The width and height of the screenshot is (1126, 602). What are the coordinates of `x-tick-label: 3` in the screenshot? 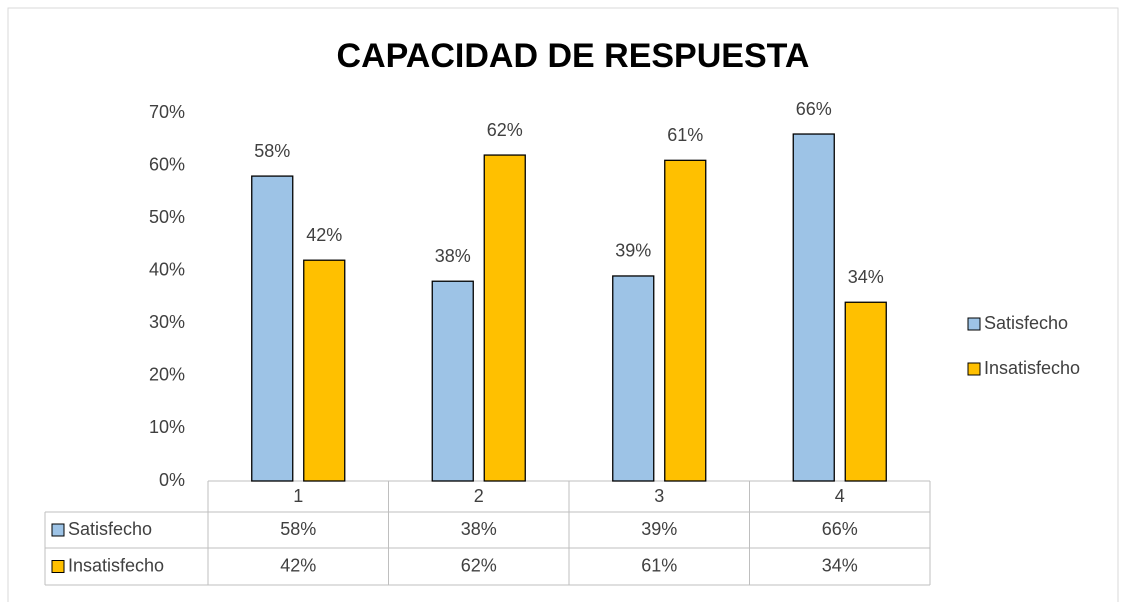 It's located at (659, 496).